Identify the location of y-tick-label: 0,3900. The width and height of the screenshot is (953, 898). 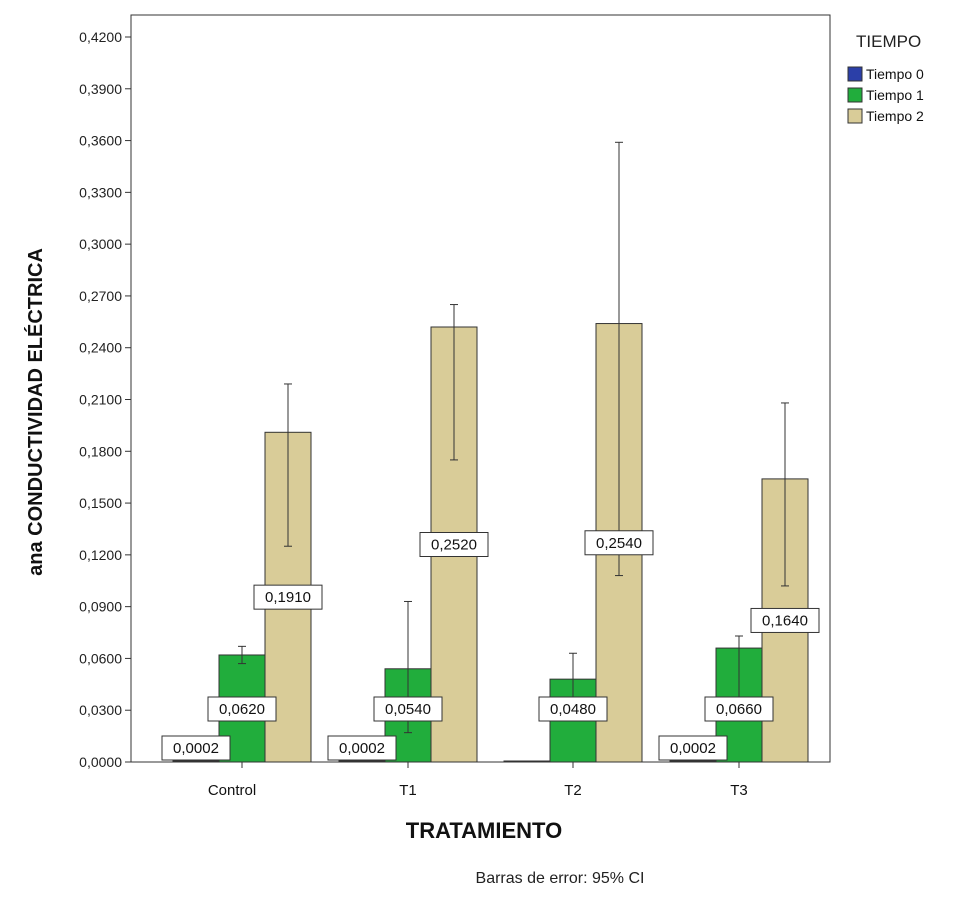
(100, 89).